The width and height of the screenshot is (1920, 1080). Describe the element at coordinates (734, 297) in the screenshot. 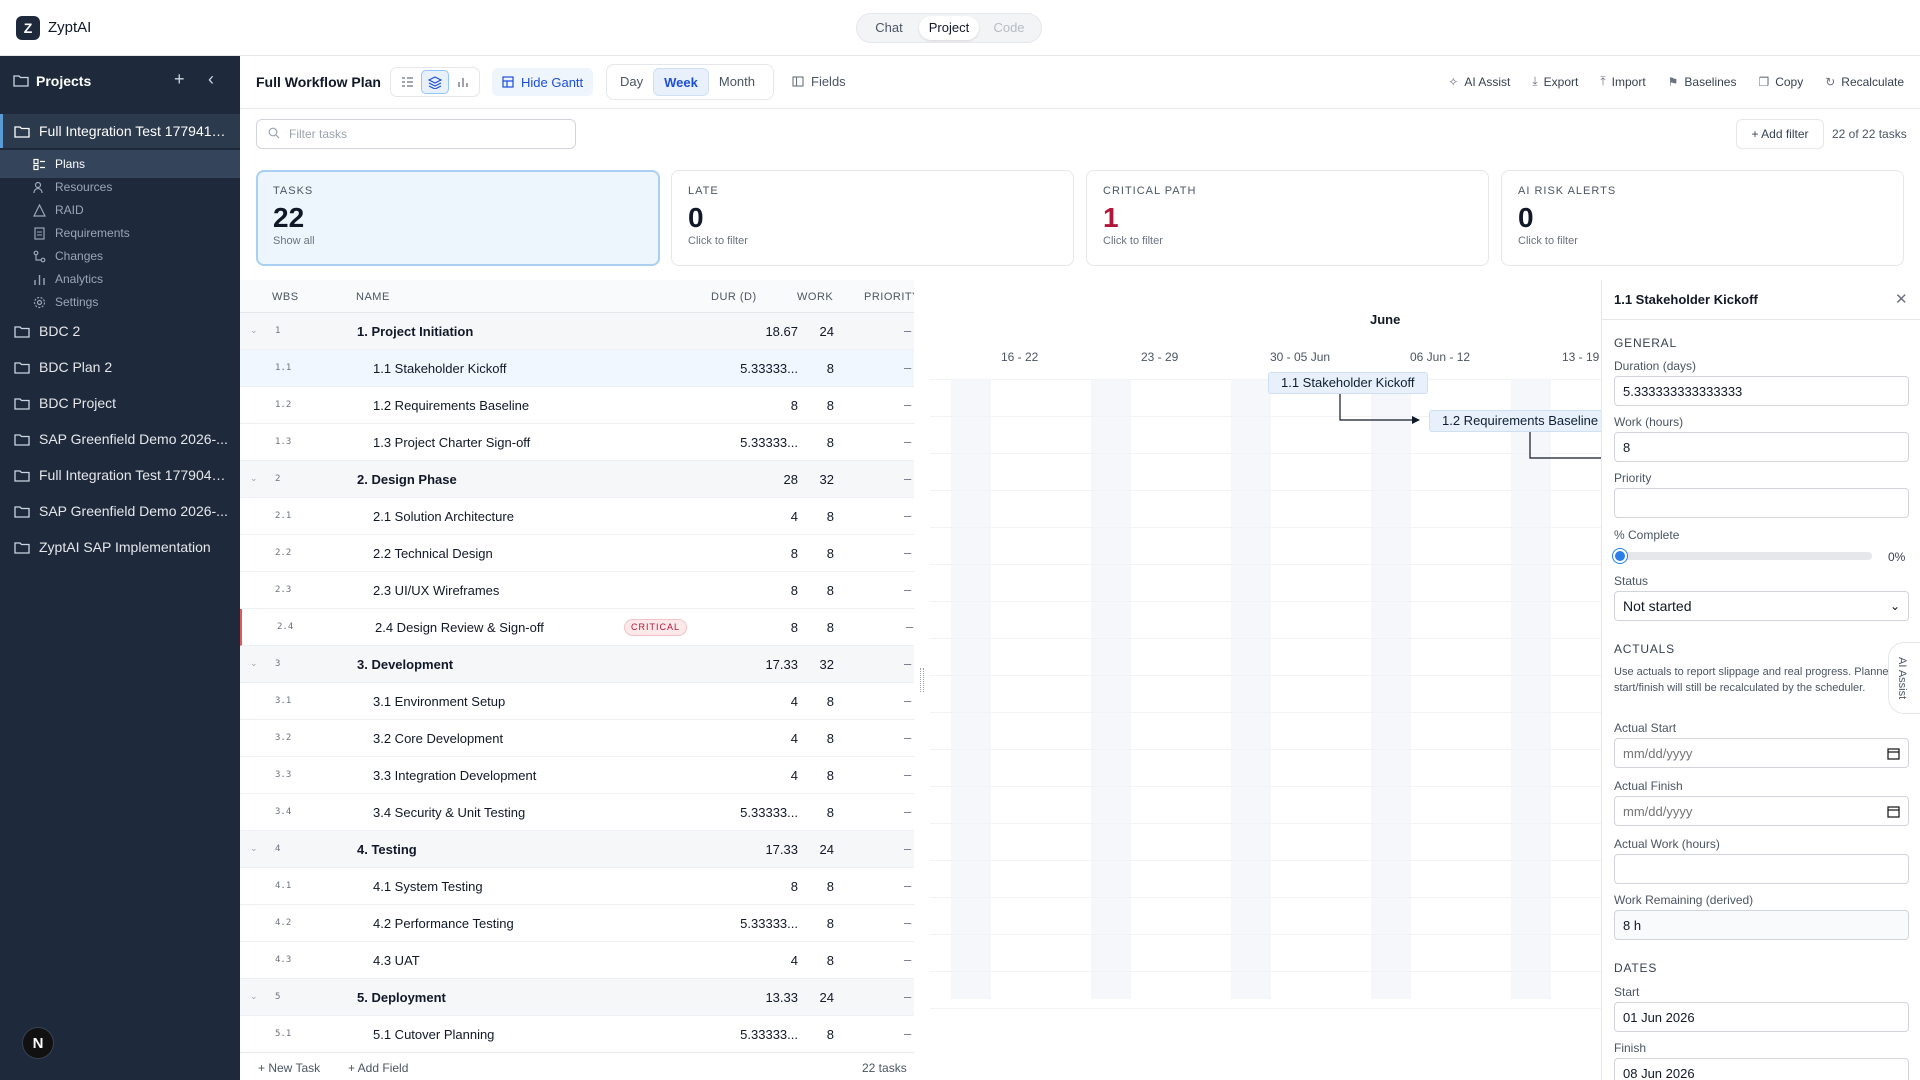

I see `header-duration: DUR (D)` at that location.